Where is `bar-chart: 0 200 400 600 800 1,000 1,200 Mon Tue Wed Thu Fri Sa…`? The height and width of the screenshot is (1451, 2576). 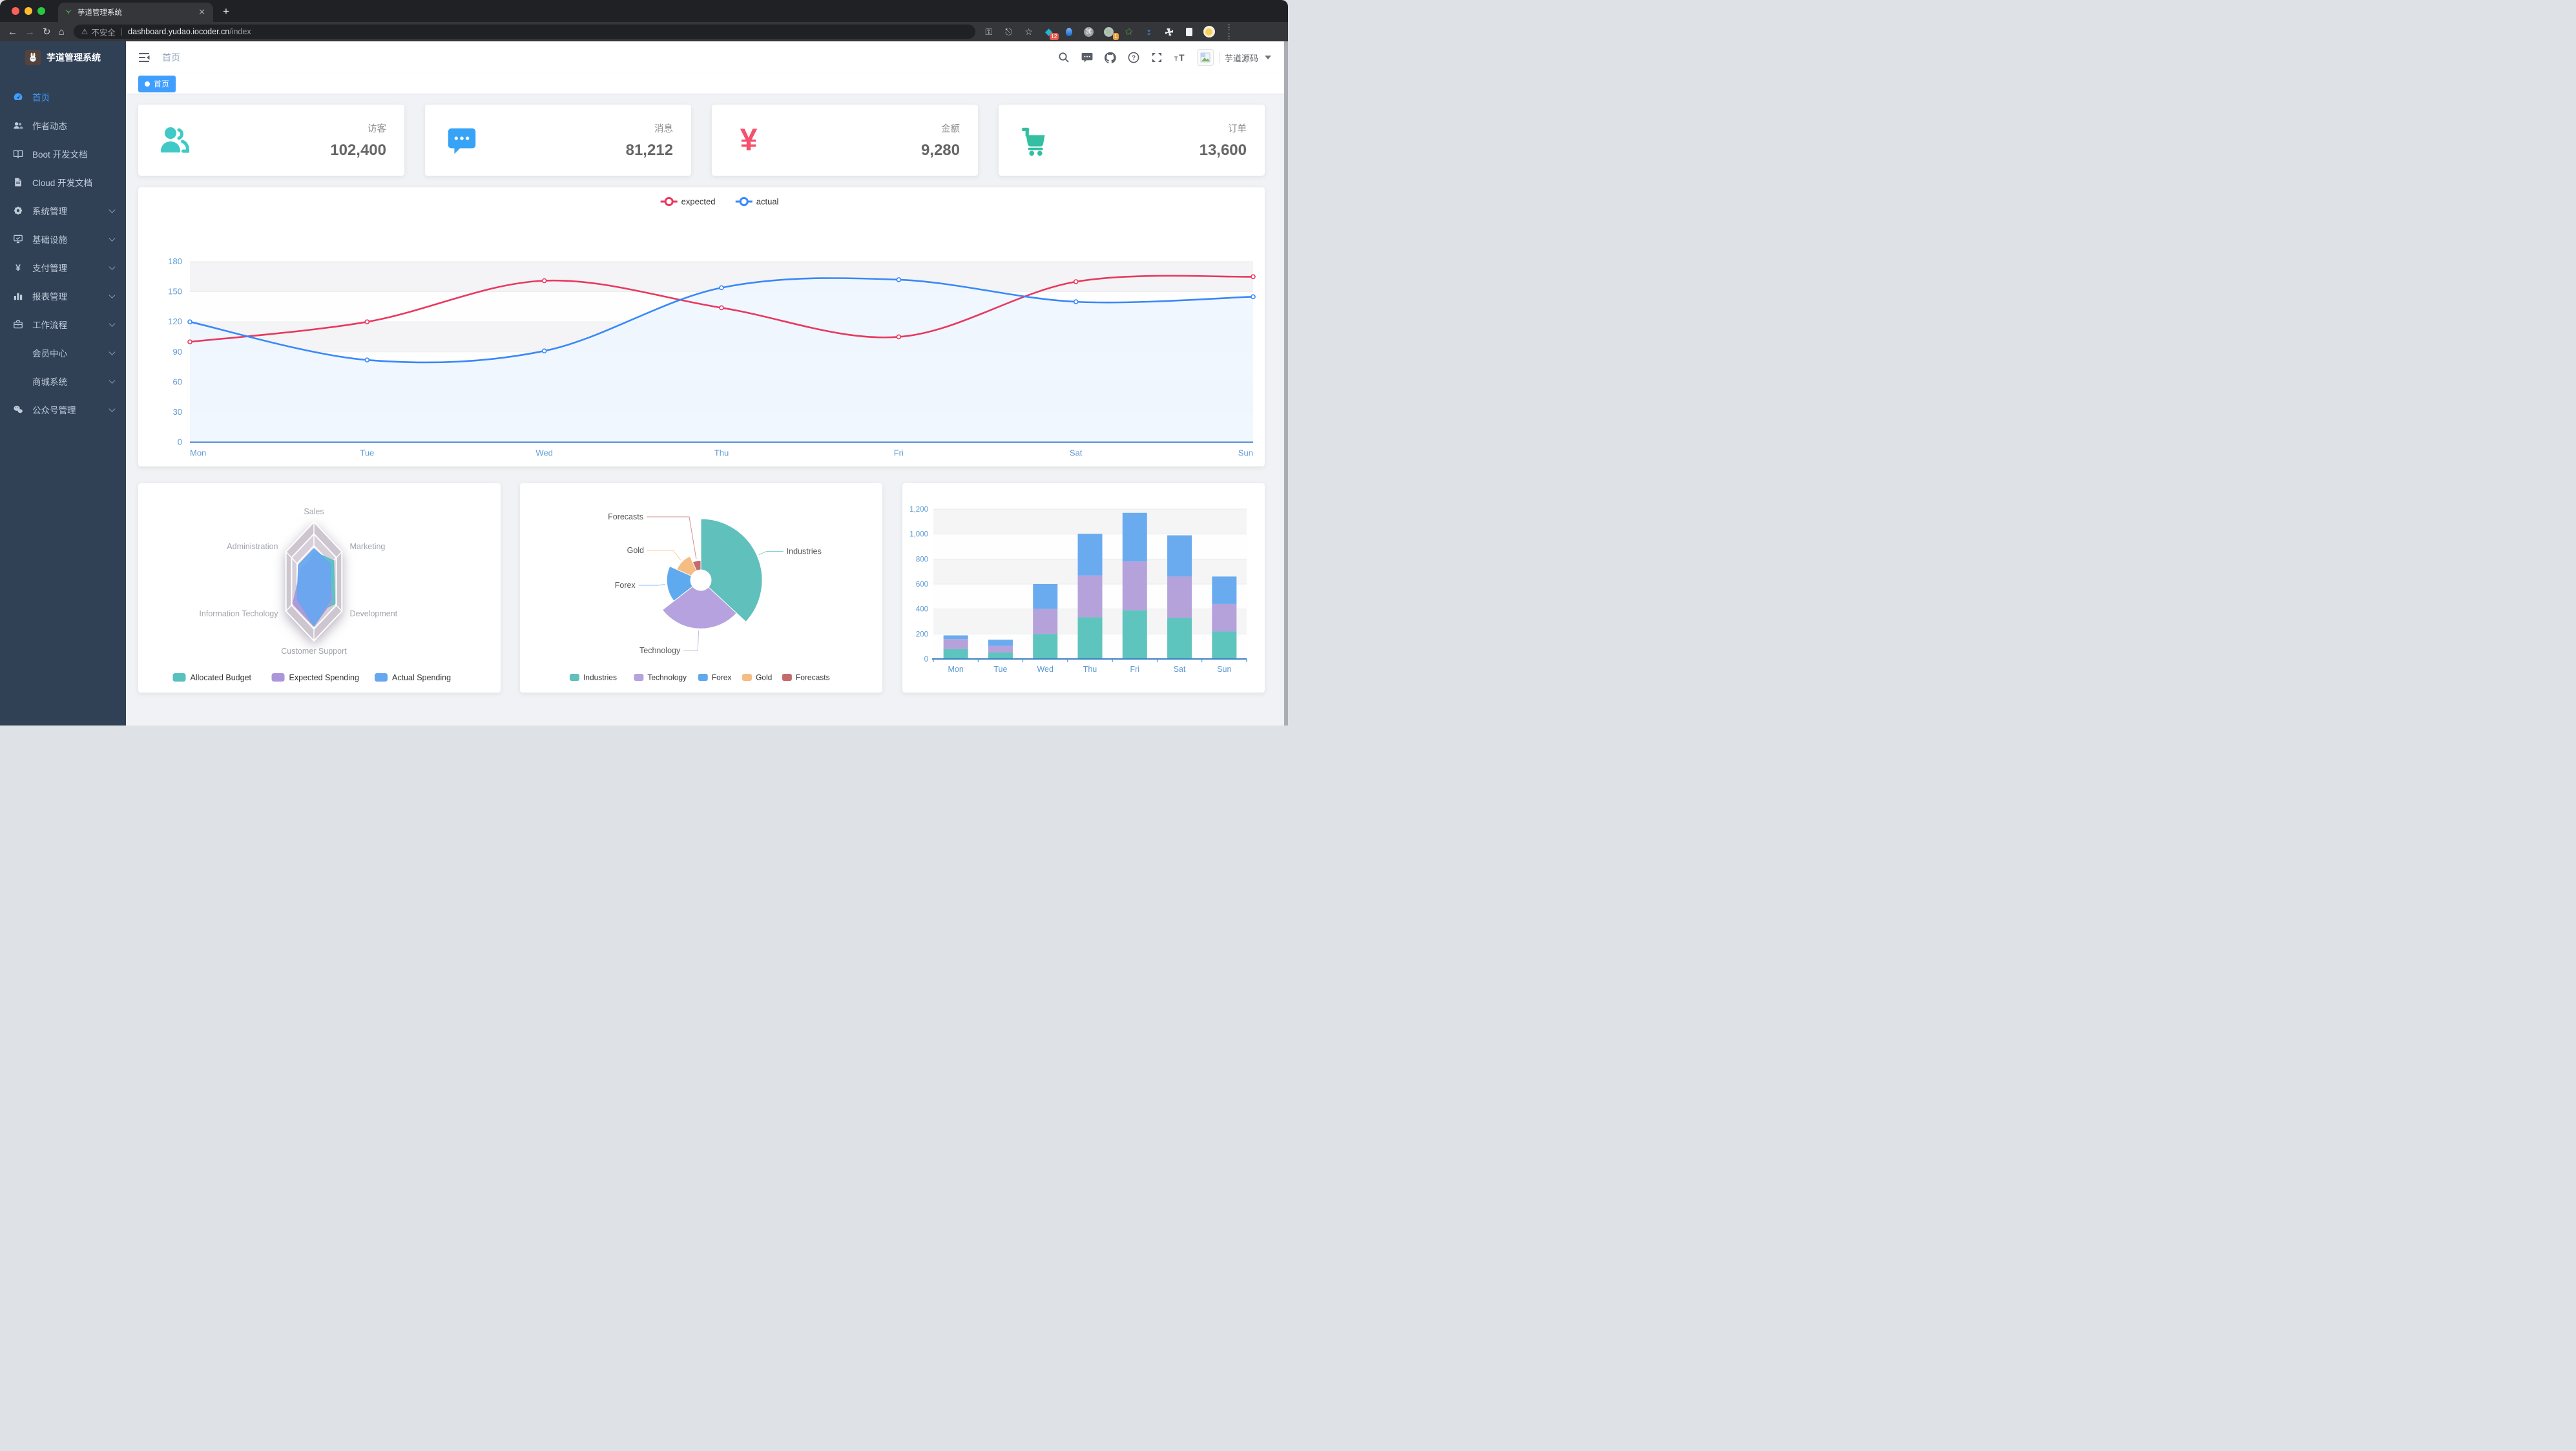 bar-chart: 0 200 400 600 800 1,000 1,200 Mon Tue Wed Thu Fri Sa… is located at coordinates (1083, 588).